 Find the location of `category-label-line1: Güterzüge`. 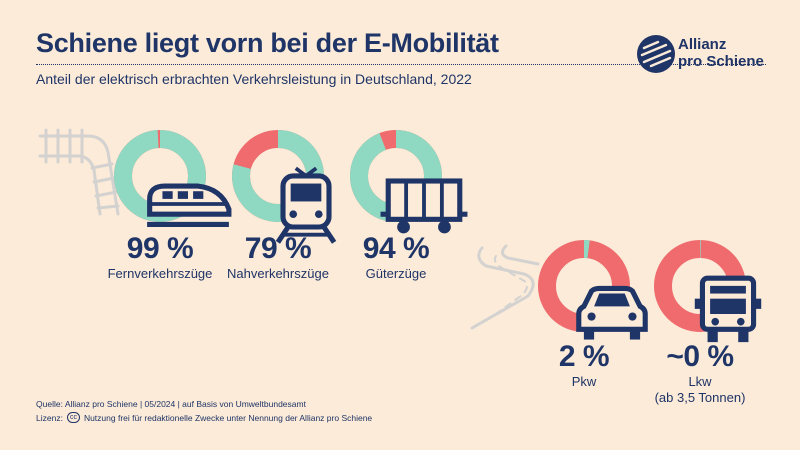

category-label-line1: Güterzüge is located at coordinates (396, 273).